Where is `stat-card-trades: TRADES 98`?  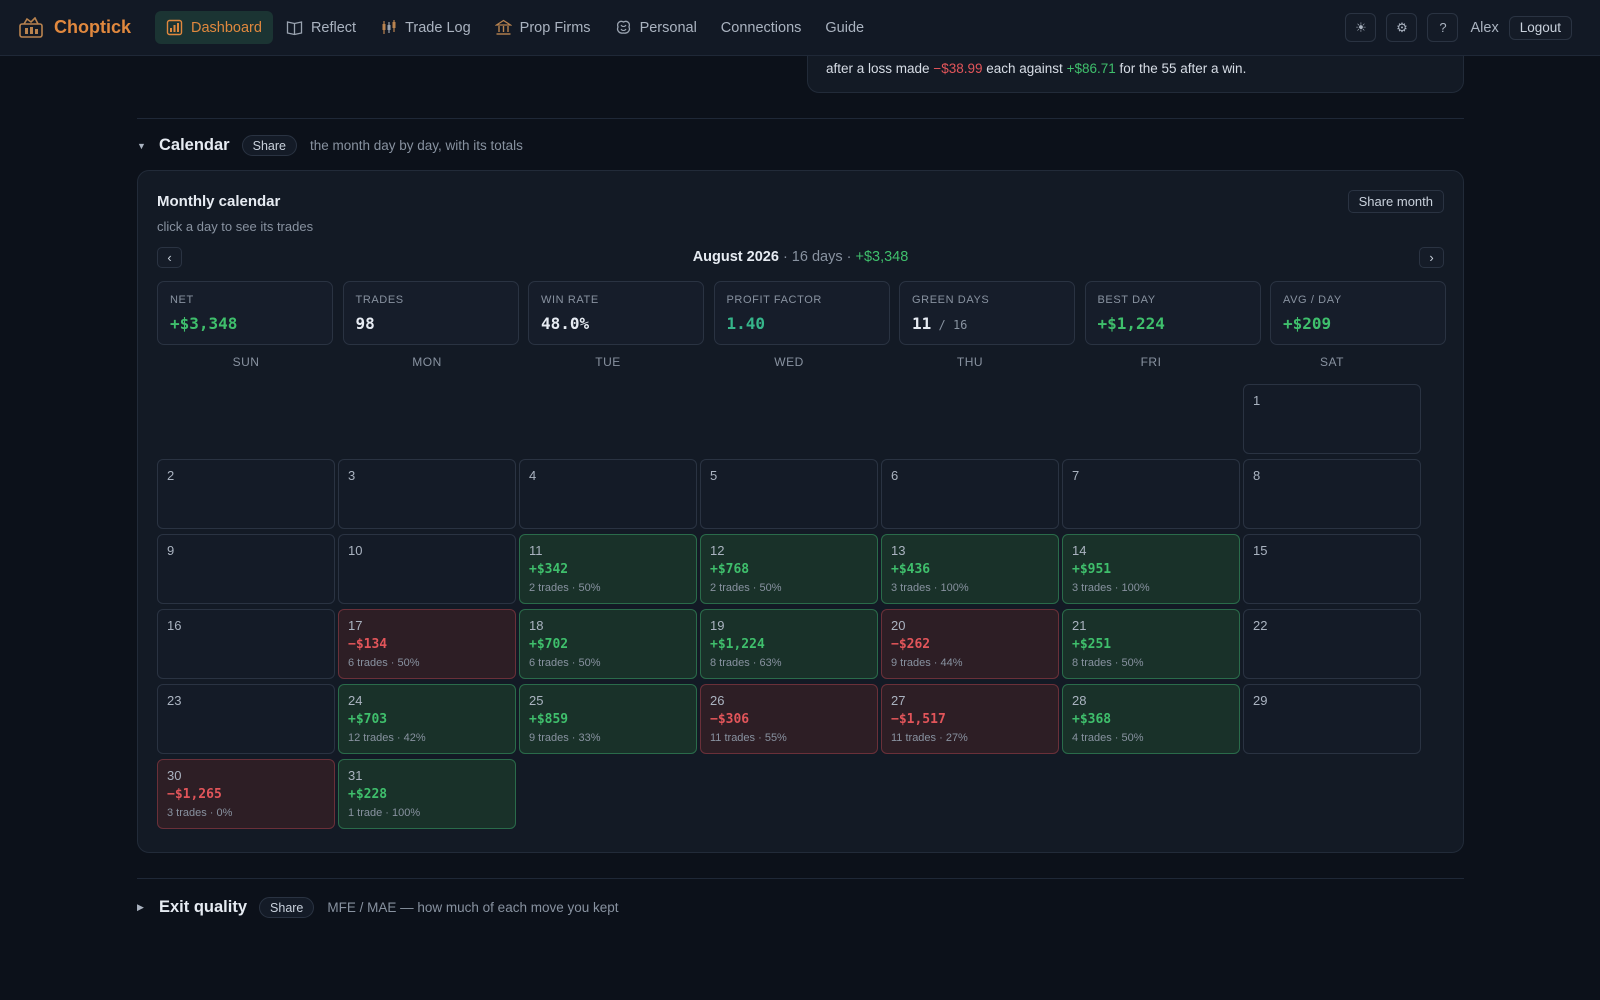 stat-card-trades: TRADES 98 is located at coordinates (430, 313).